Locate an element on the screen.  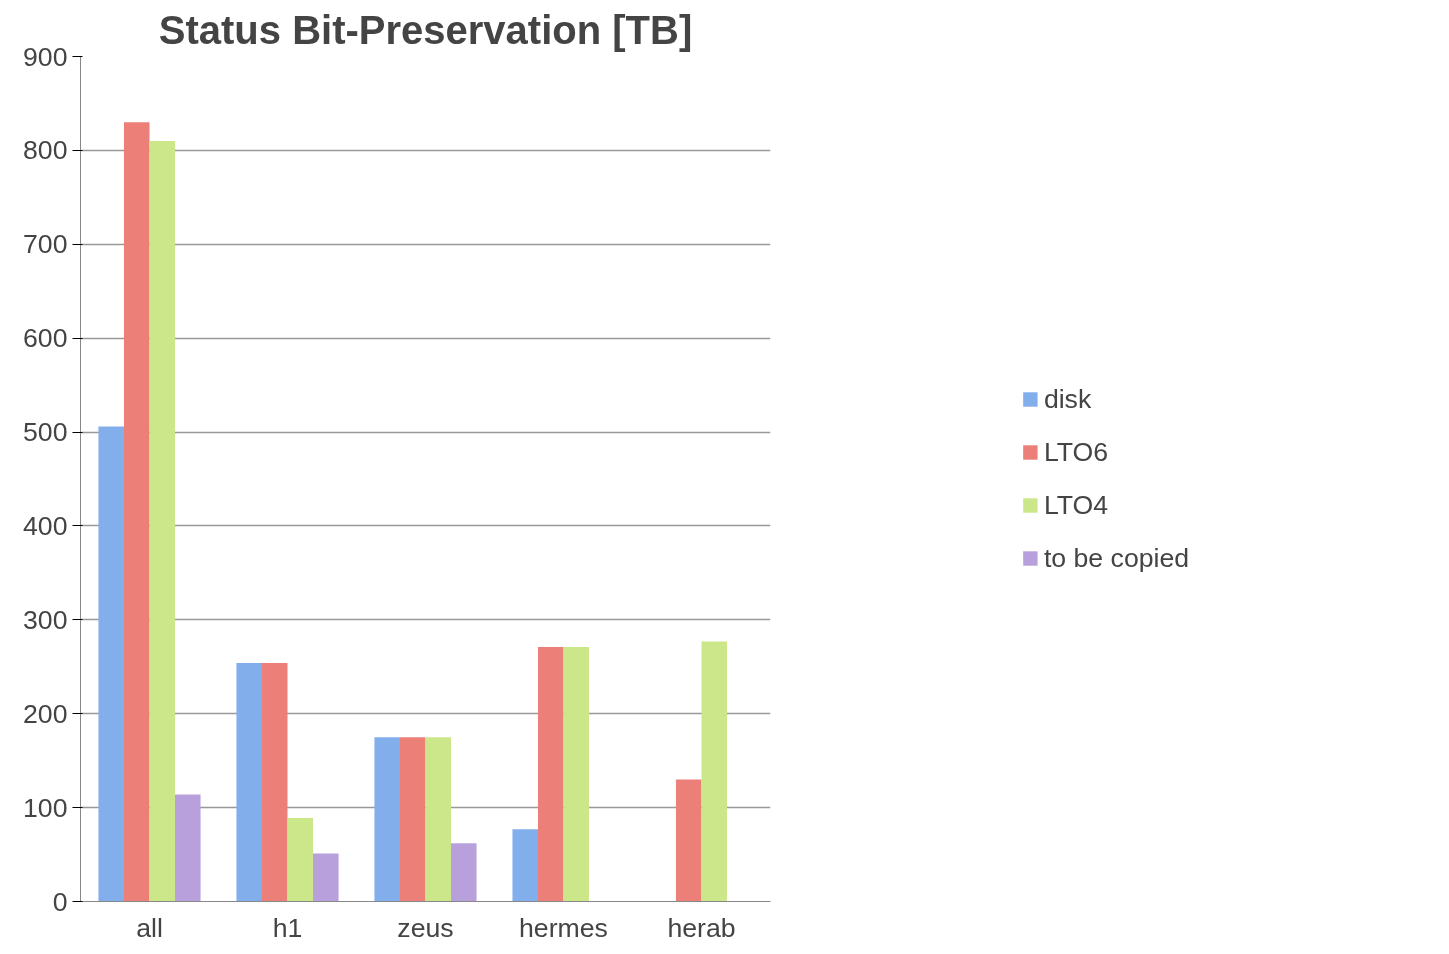
y-tick-label: 900 is located at coordinates (45, 56).